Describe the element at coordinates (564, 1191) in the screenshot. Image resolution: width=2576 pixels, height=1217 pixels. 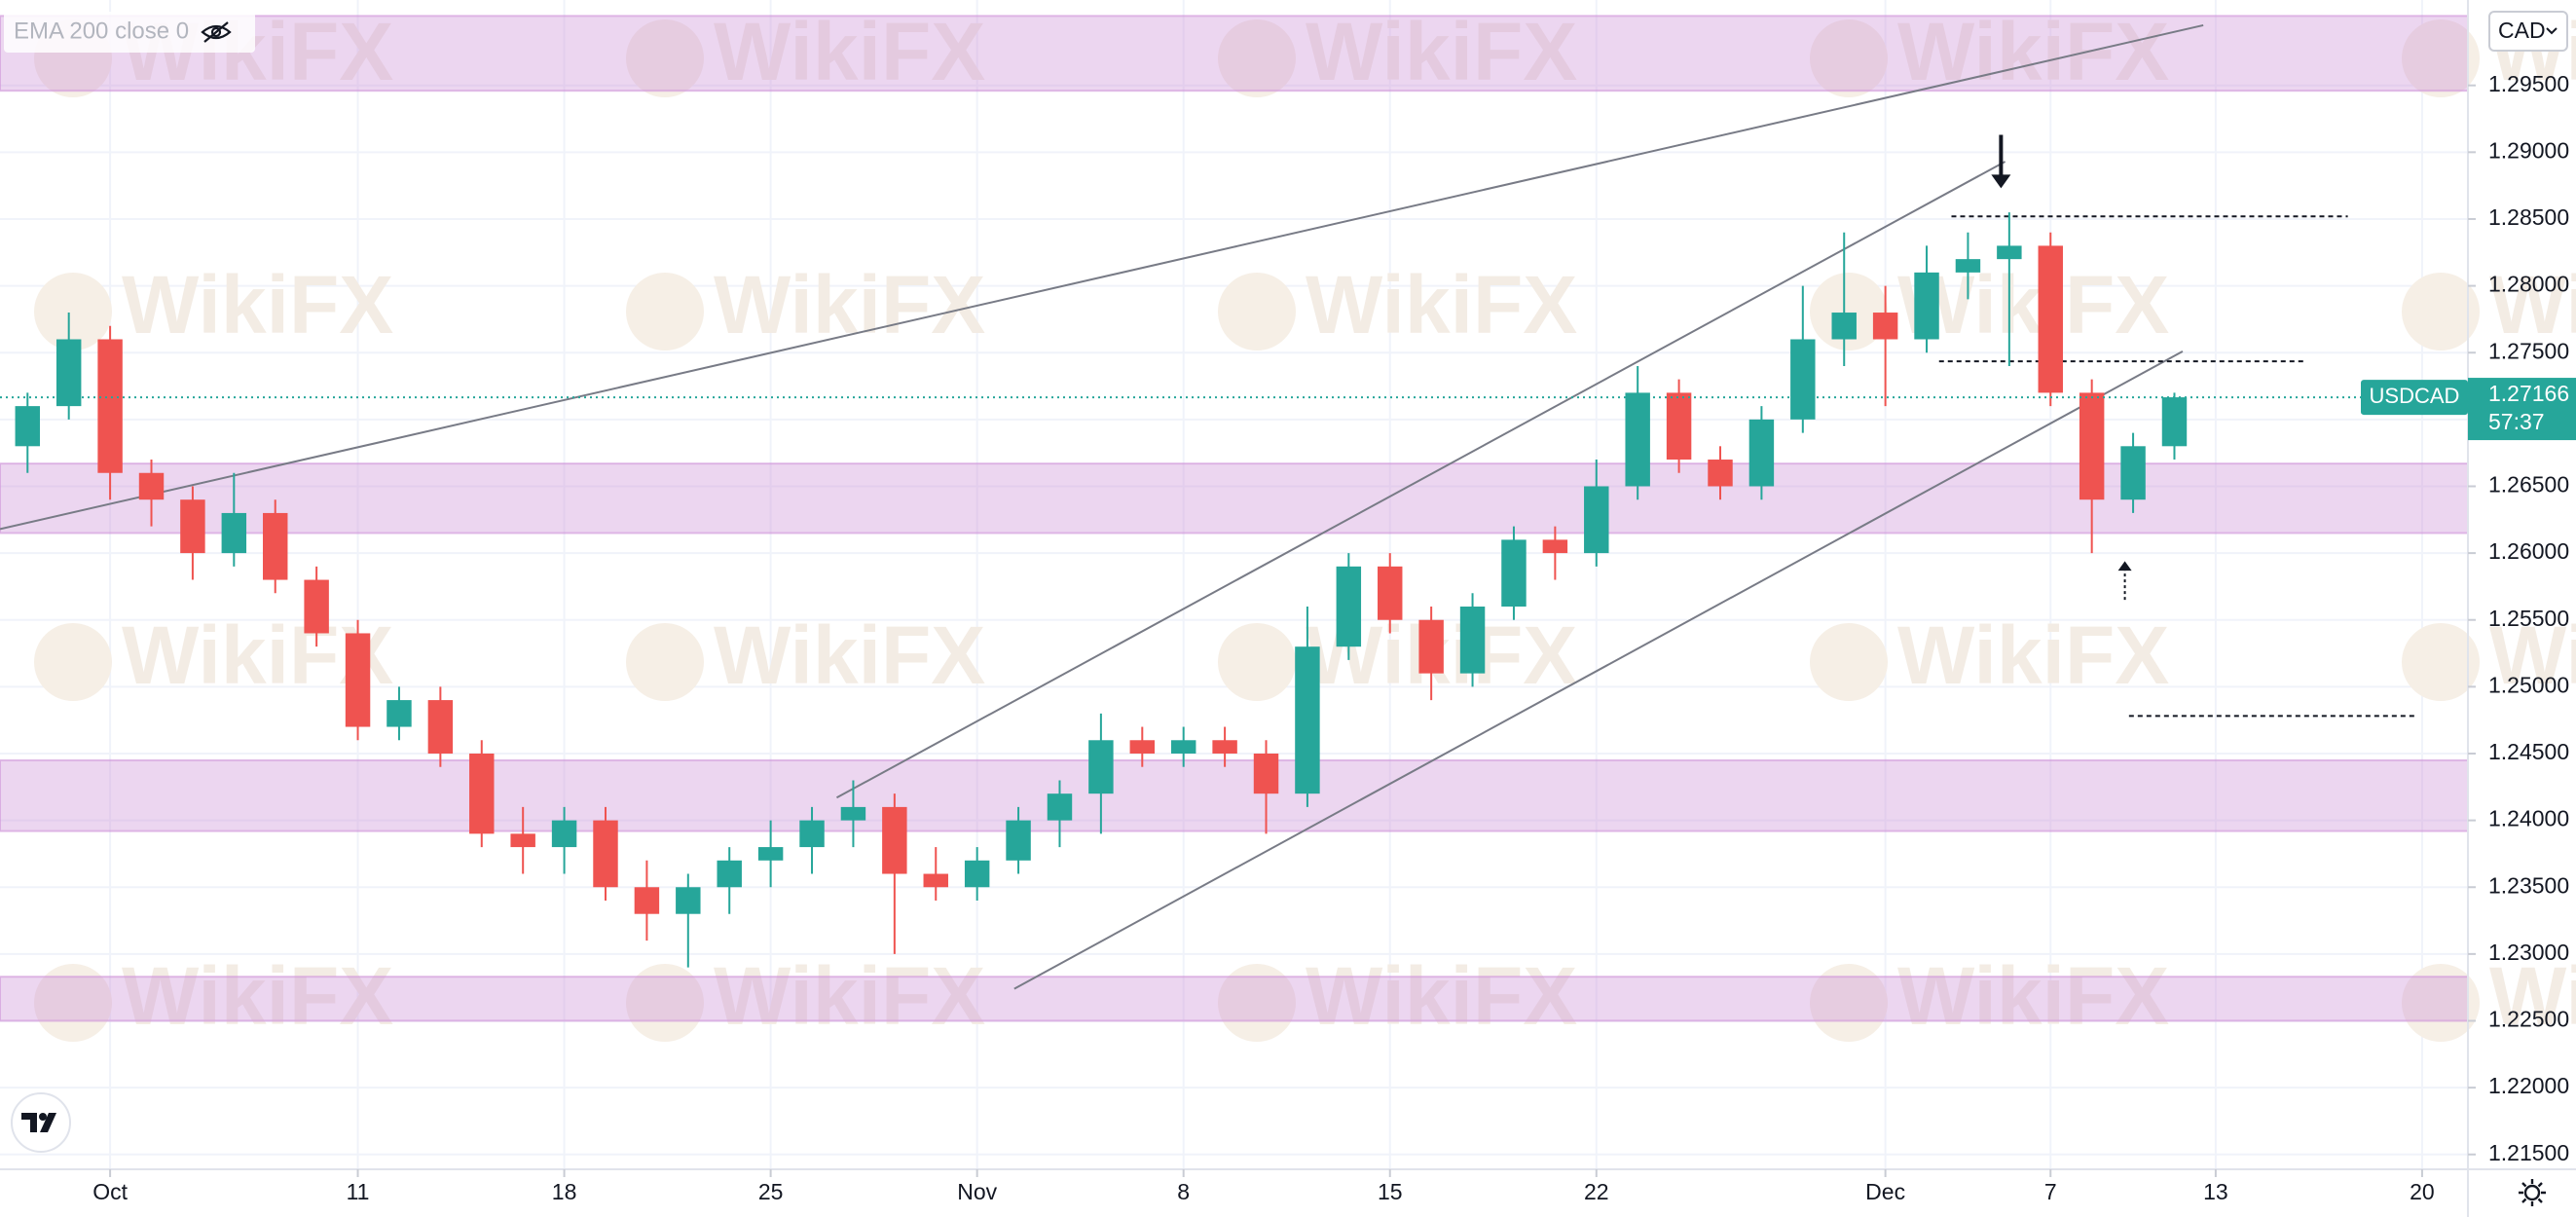
I see `x-tick-label: 18` at that location.